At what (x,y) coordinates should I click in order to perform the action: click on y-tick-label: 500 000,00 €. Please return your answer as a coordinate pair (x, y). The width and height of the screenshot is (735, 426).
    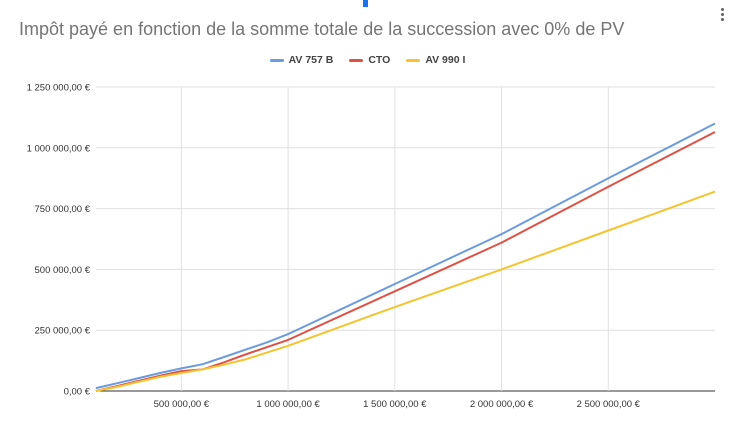
    Looking at the image, I should click on (63, 270).